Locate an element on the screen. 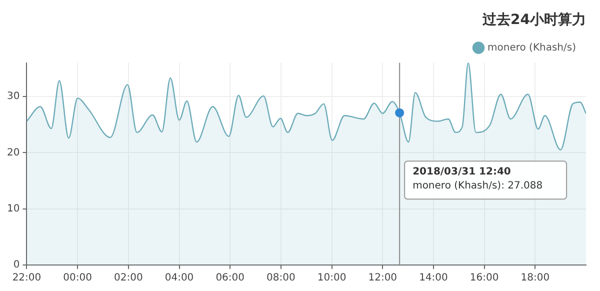 The height and width of the screenshot is (291, 600). annotation: 2018/03/31 12:40 is located at coordinates (461, 172).